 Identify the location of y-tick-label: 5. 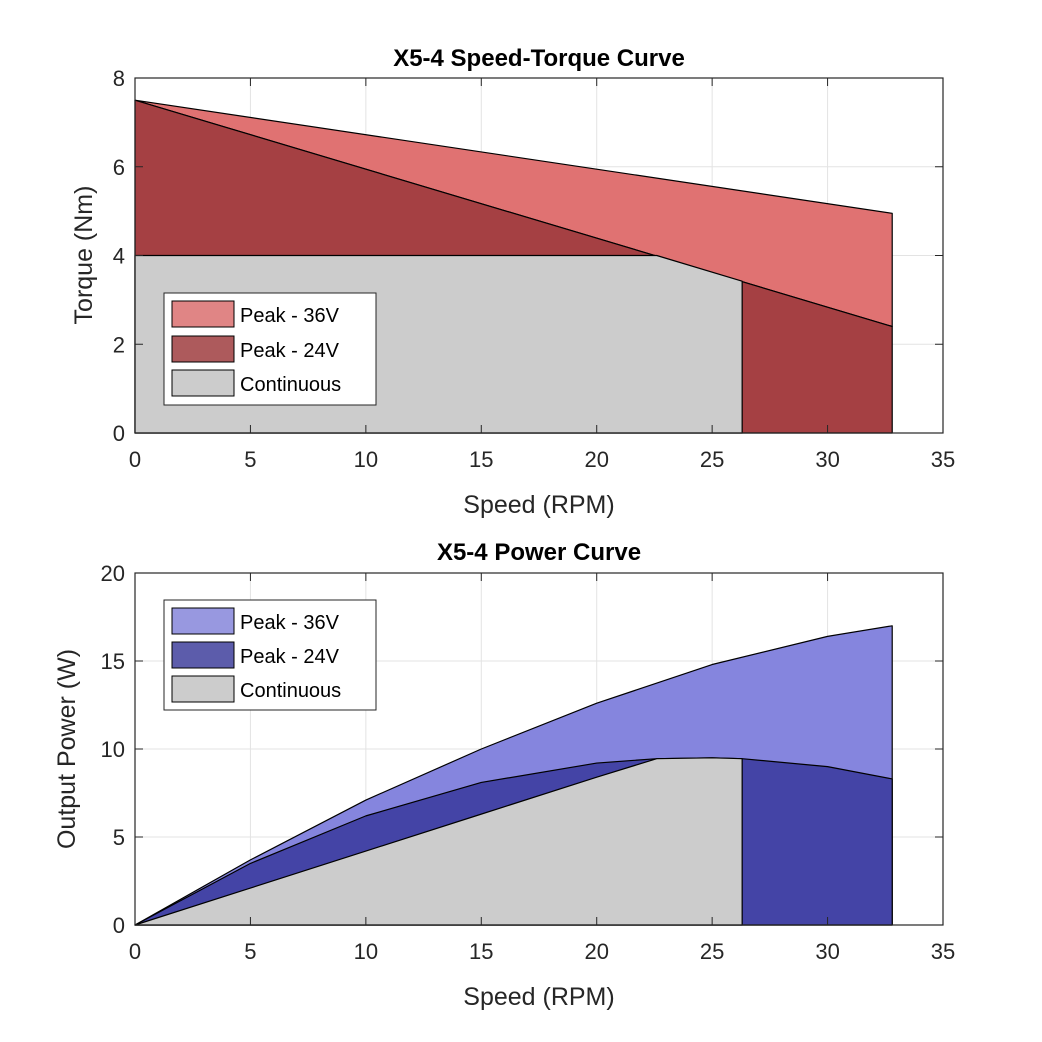
(119, 837).